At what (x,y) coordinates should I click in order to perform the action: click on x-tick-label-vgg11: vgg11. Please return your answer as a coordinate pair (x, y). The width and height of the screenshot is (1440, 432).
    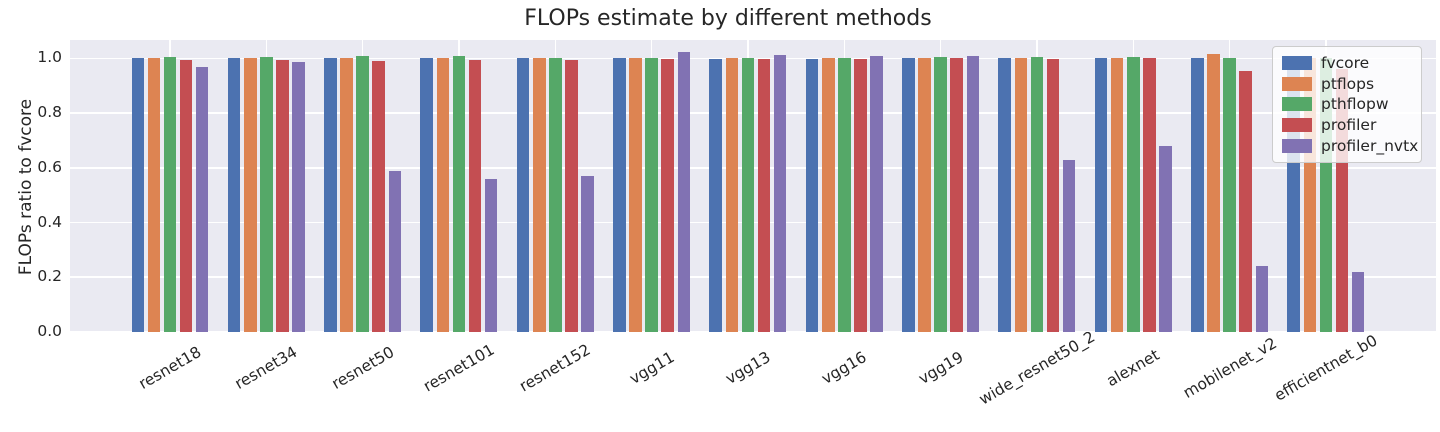
    Looking at the image, I should click on (652, 368).